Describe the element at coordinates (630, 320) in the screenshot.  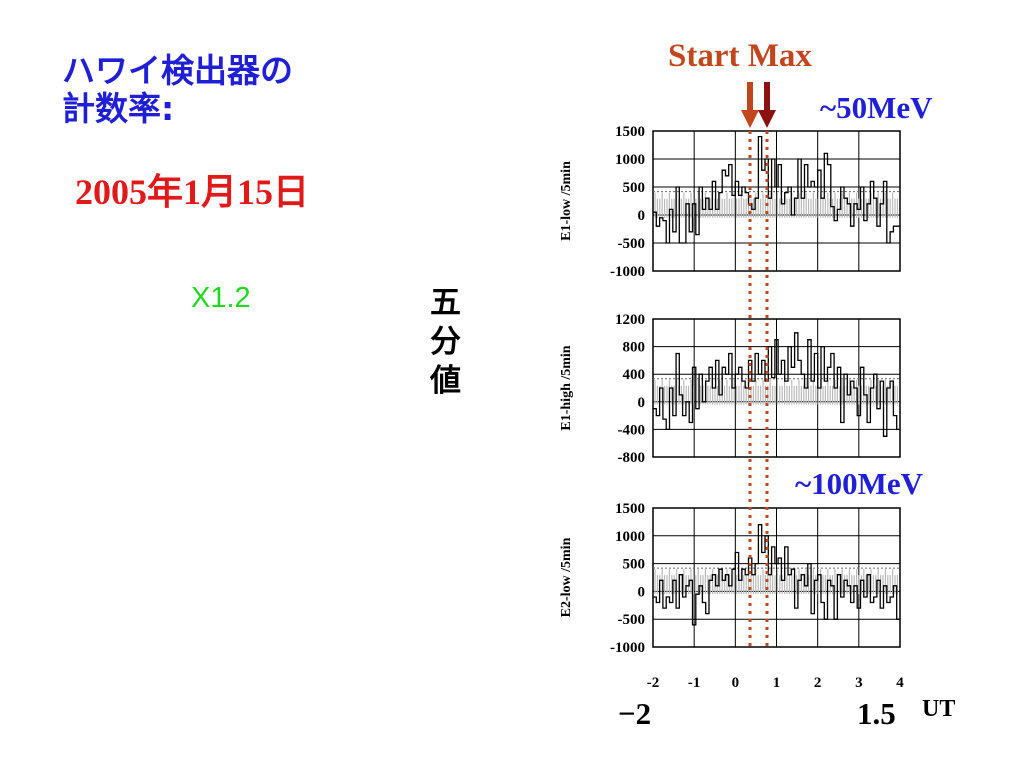
I see `ytick-label: 1200` at that location.